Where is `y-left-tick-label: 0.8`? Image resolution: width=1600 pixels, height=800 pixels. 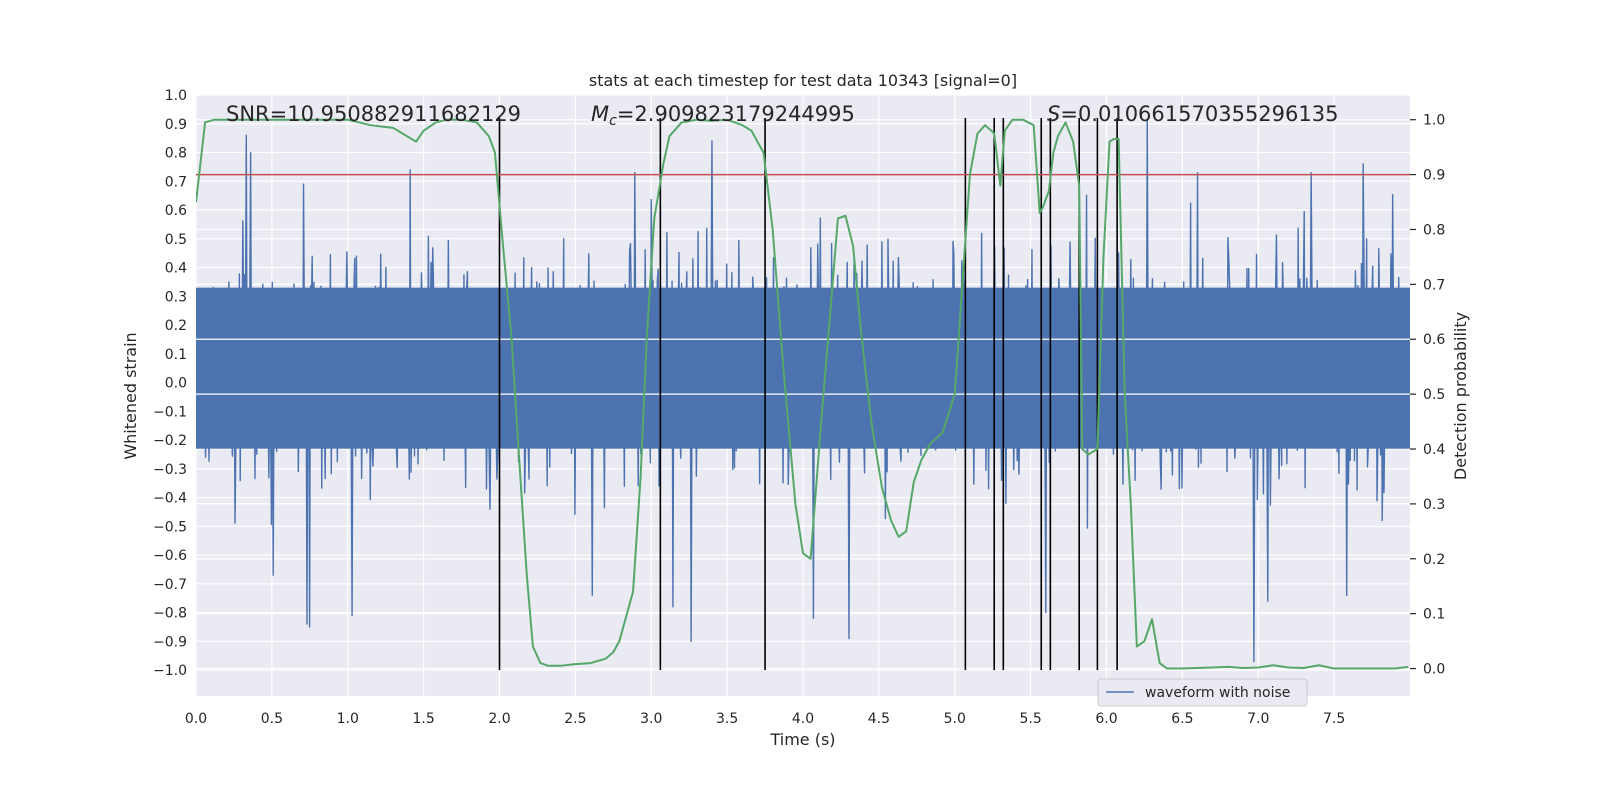 y-left-tick-label: 0.8 is located at coordinates (176, 154).